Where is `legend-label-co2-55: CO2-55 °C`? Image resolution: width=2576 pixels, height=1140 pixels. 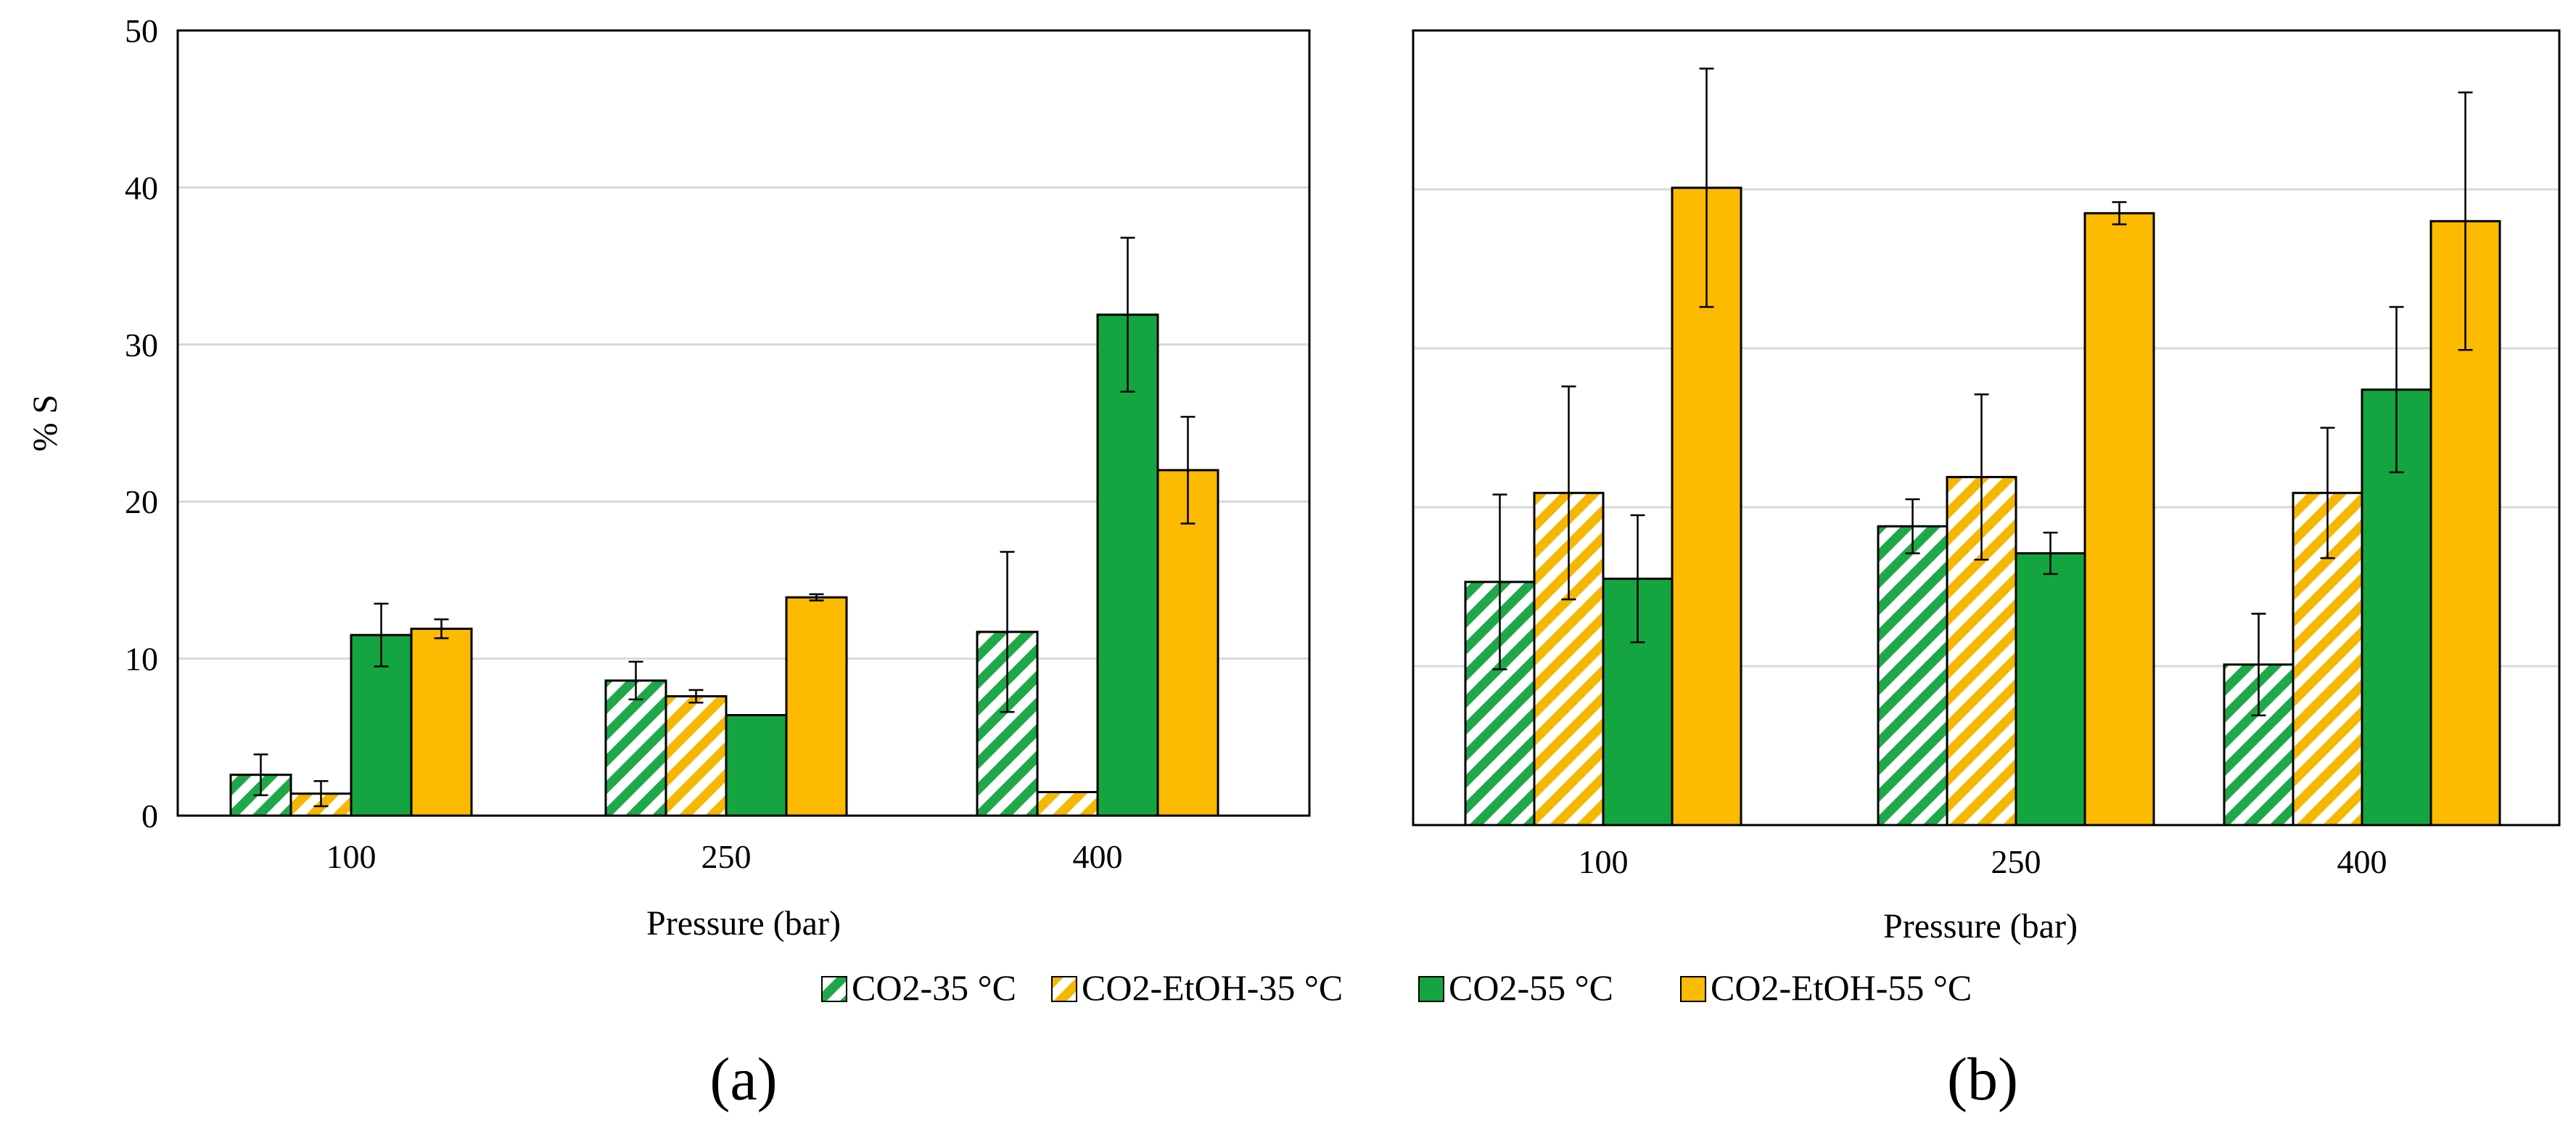
legend-label-co2-55: CO2-55 °C is located at coordinates (1531, 988).